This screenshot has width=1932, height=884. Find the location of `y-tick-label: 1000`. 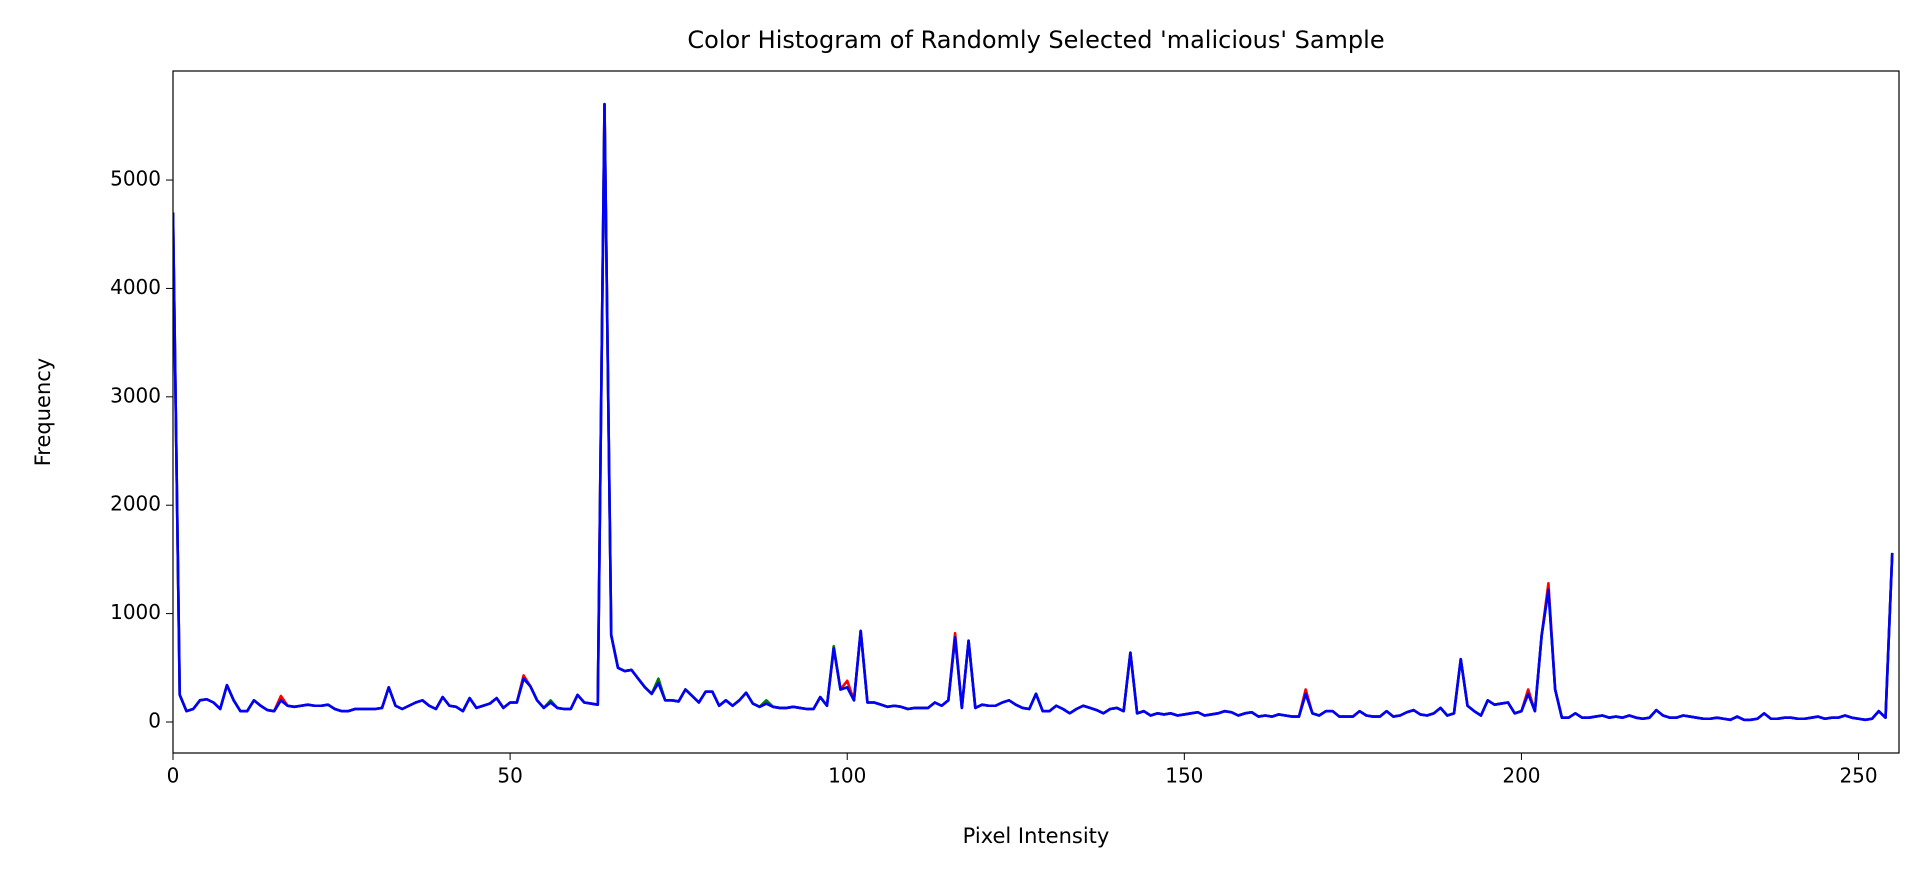

y-tick-label: 1000 is located at coordinates (135, 612).